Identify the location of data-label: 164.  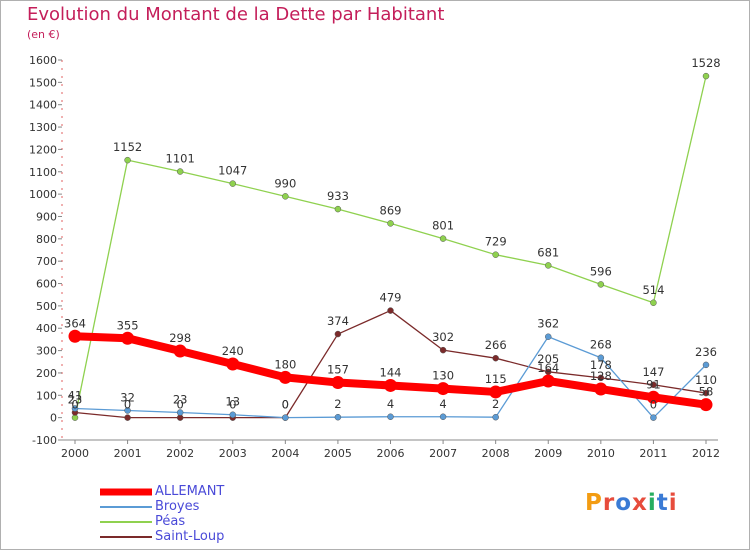
(548, 368).